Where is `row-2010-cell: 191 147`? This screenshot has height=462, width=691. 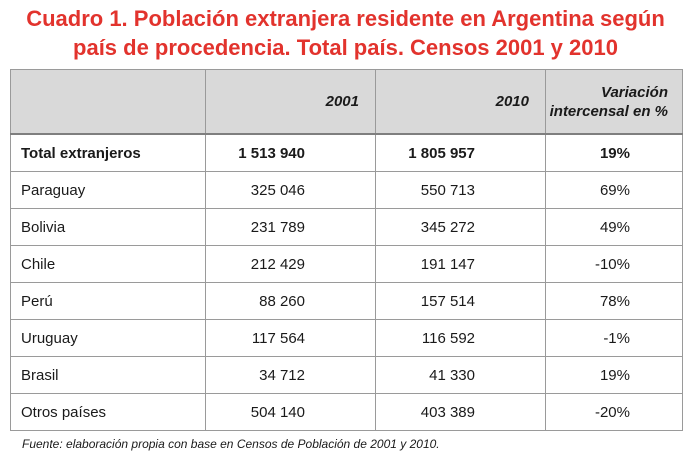 row-2010-cell: 191 147 is located at coordinates (460, 264).